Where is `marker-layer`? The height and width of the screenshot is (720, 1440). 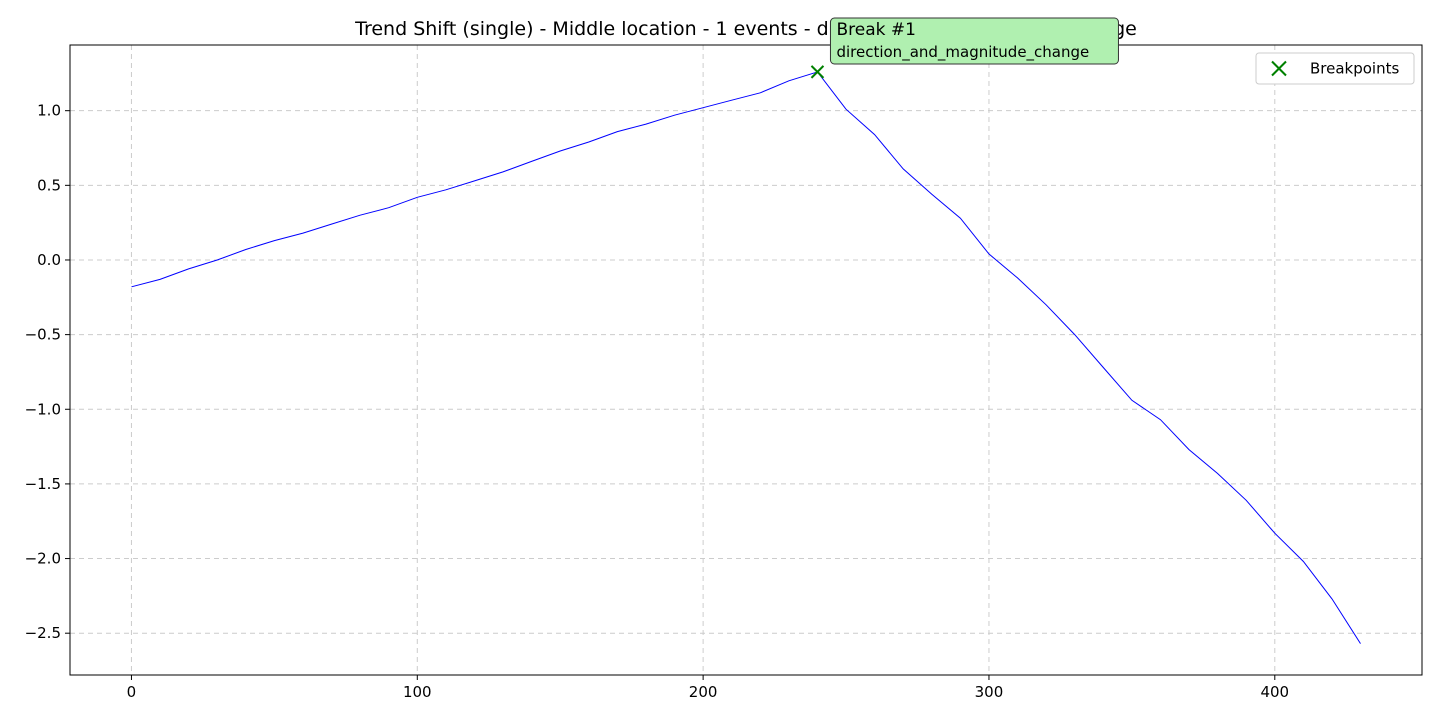 marker-layer is located at coordinates (817, 72).